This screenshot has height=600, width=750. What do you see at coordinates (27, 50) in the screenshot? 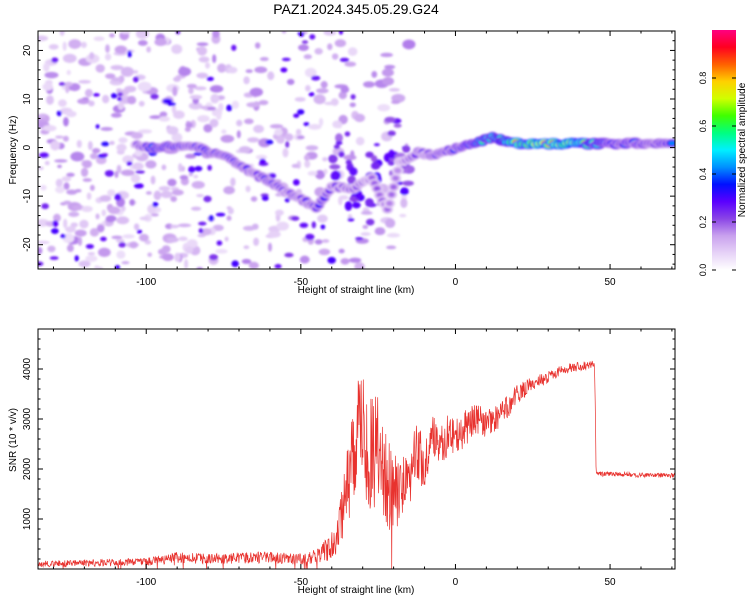
I see `y-tick-label: 20` at bounding box center [27, 50].